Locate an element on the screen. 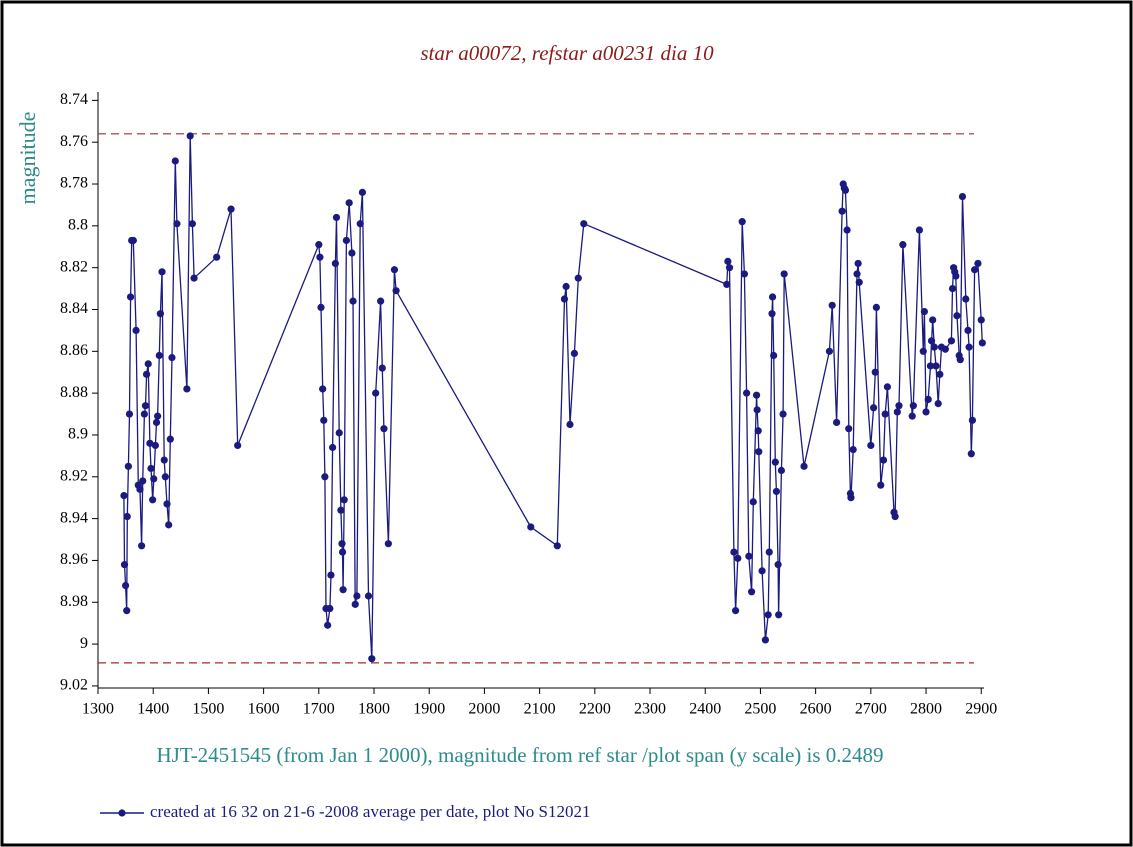  x-tick-label: 2300 is located at coordinates (650, 709).